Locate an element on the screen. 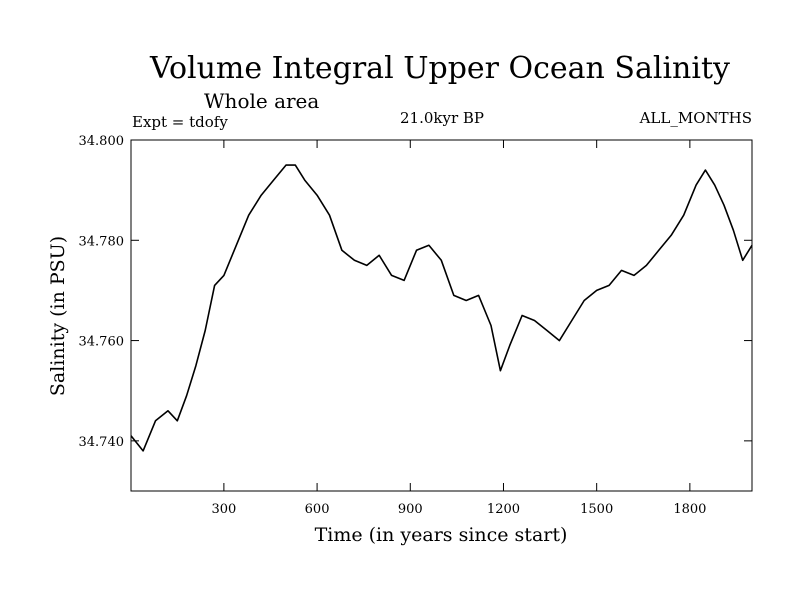 This screenshot has height=600, width=800. chart-subtitle: Whole area is located at coordinates (261, 101).